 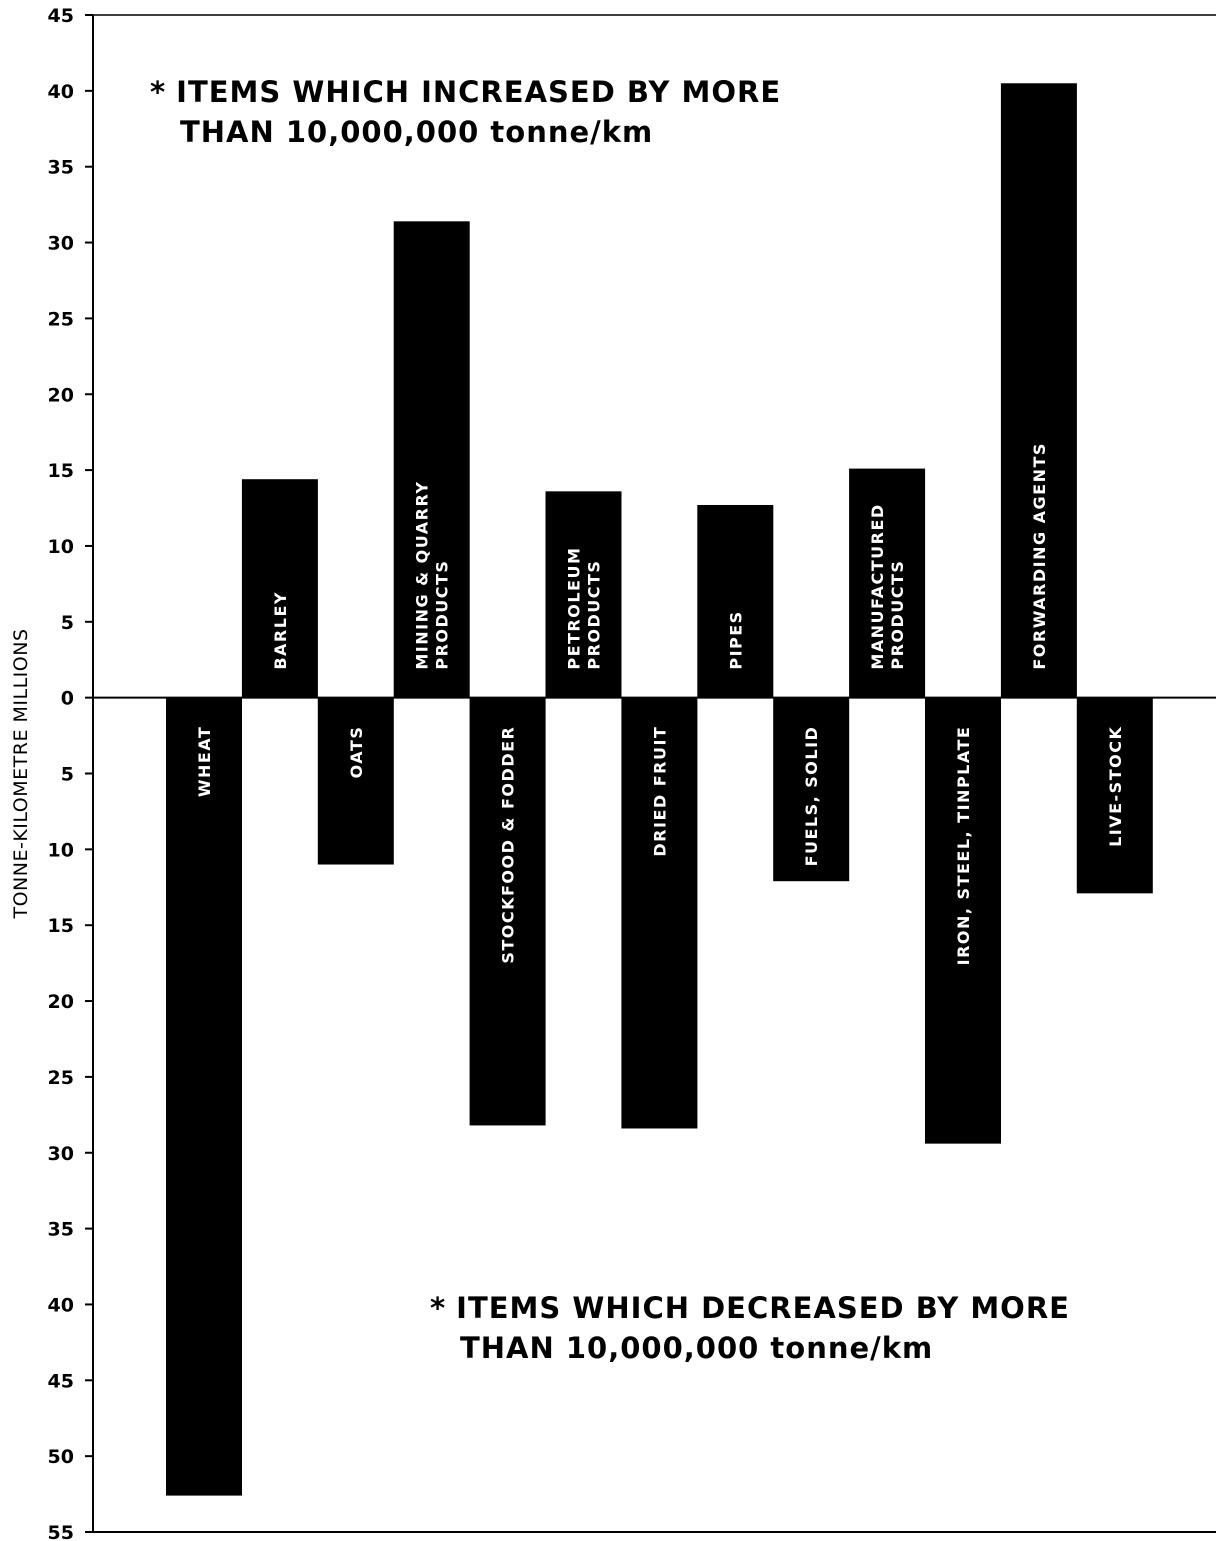 What do you see at coordinates (204, 762) in the screenshot?
I see `bar-label: WHEAT` at bounding box center [204, 762].